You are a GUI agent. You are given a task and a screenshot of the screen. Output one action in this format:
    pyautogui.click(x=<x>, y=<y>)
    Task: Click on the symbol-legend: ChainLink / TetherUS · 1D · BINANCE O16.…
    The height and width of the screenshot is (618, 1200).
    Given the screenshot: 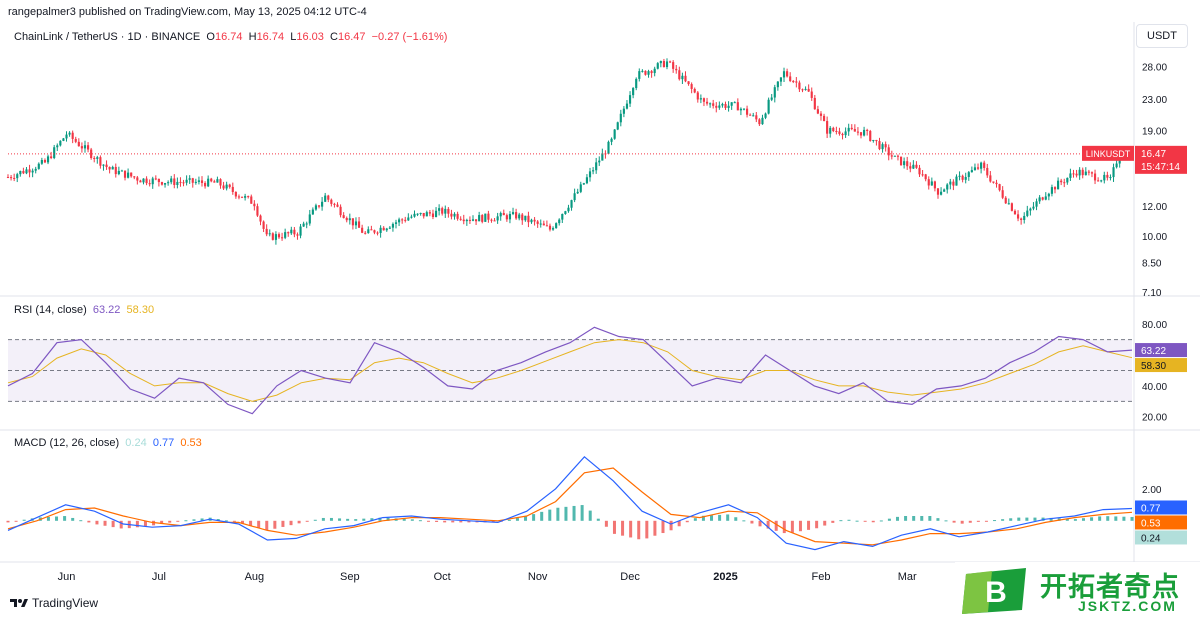 What is the action you would take?
    pyautogui.click(x=230, y=37)
    